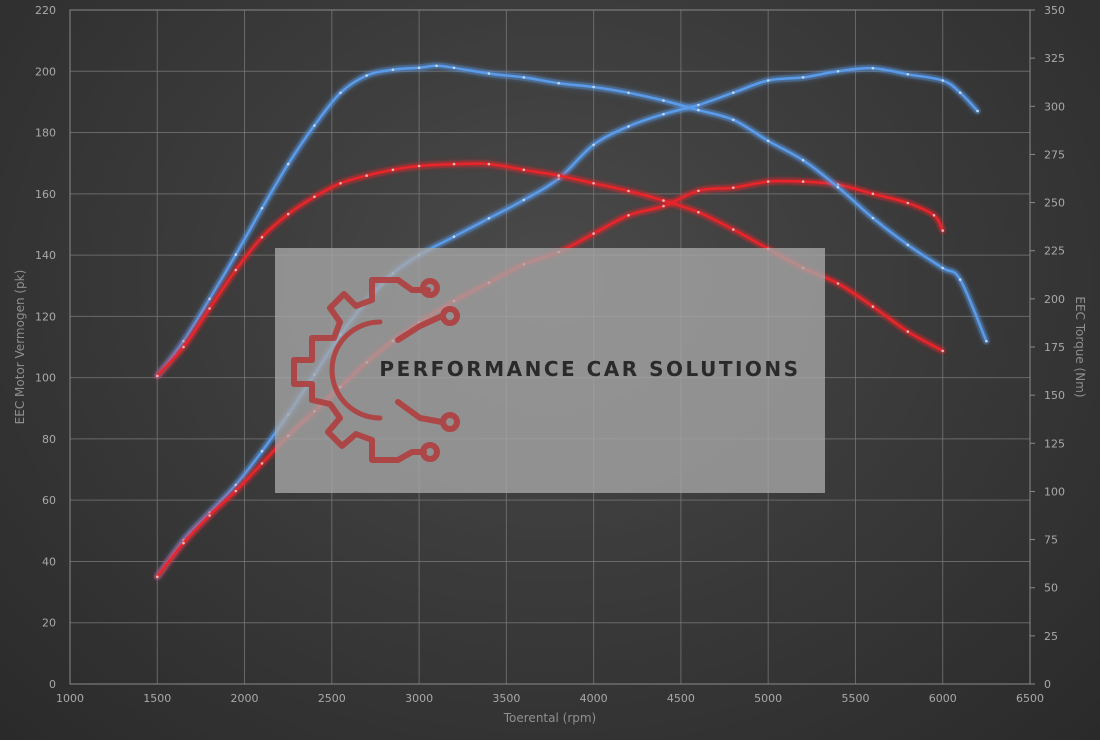  Describe the element at coordinates (943, 698) in the screenshot. I see `x-tick-label: 6000` at that location.